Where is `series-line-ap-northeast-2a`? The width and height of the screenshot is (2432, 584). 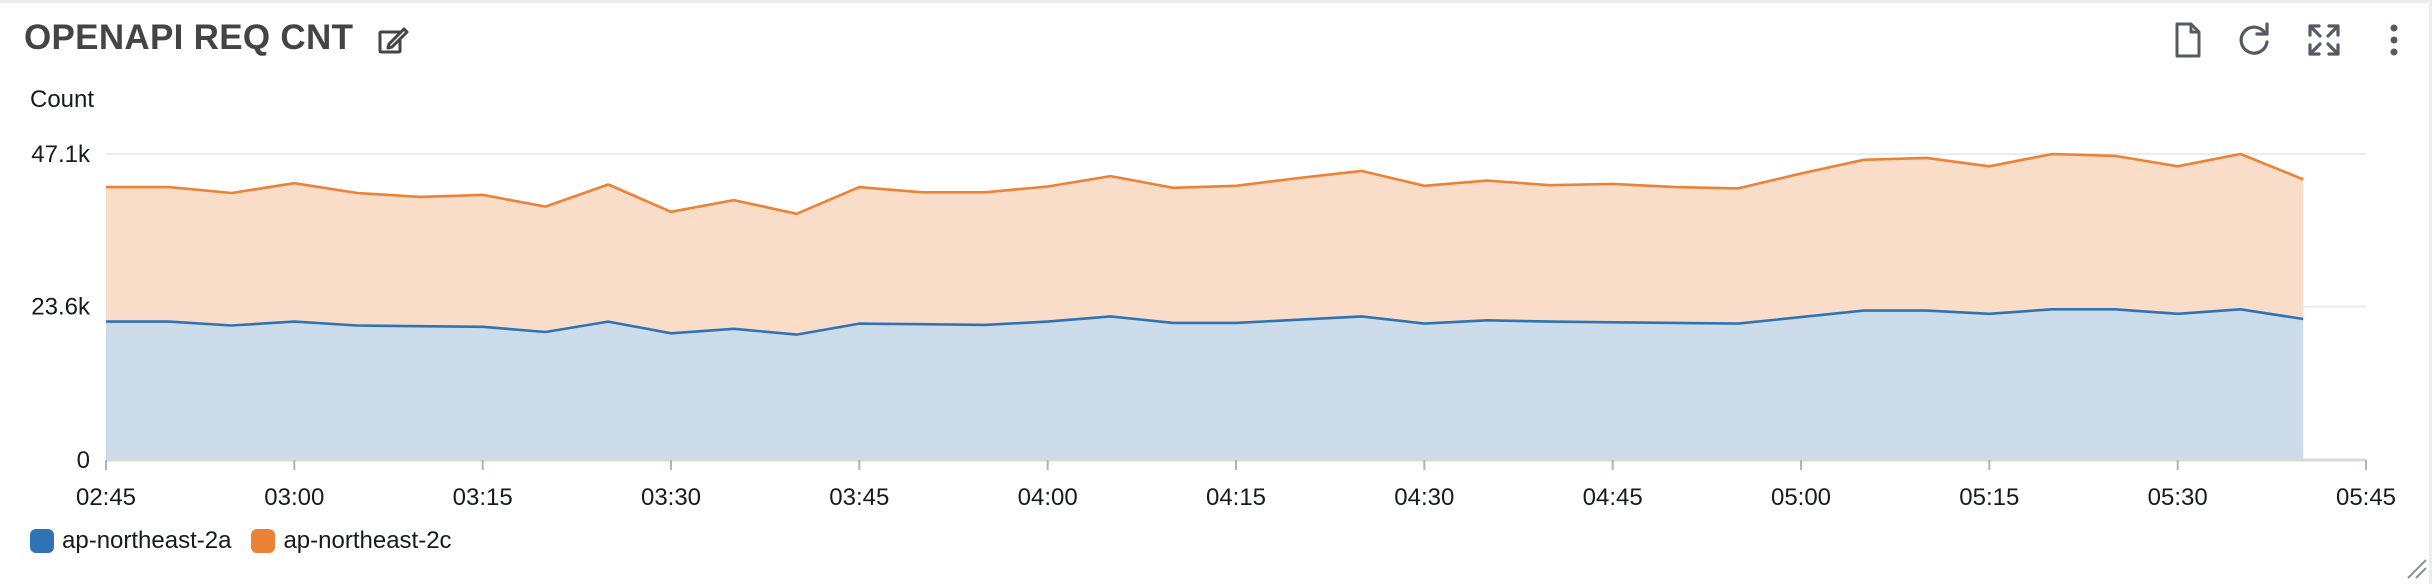
series-line-ap-northeast-2a is located at coordinates (1205, 322).